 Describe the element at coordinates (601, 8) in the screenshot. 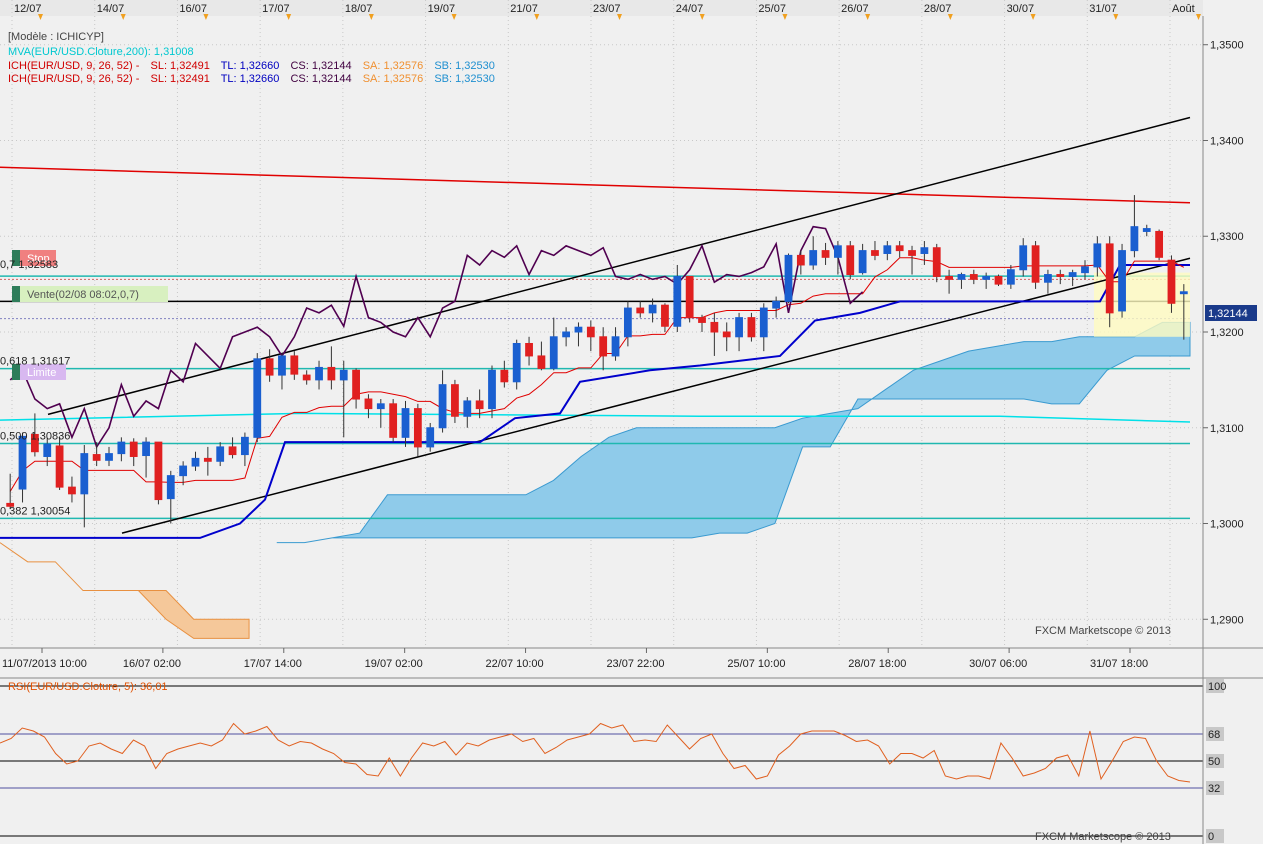

I see `top-date-strip` at that location.